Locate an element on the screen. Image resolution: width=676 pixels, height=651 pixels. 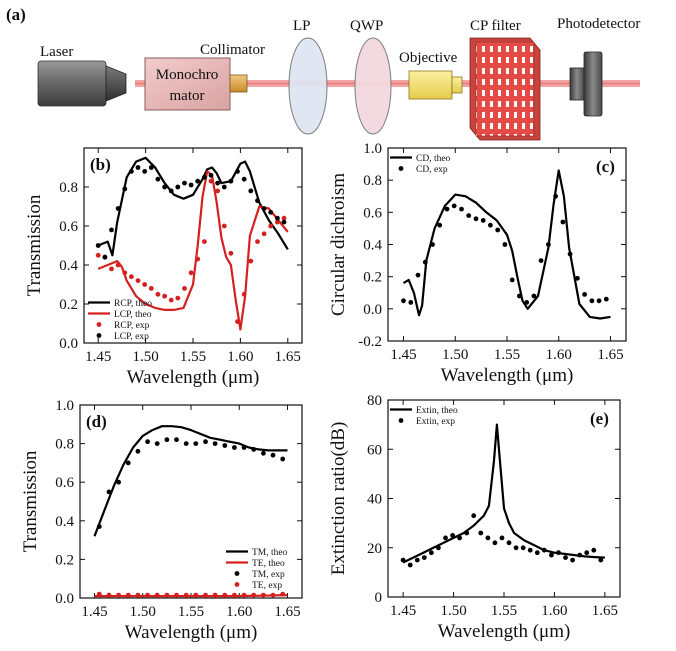
y-tick-label: 20 is located at coordinates (374, 549).